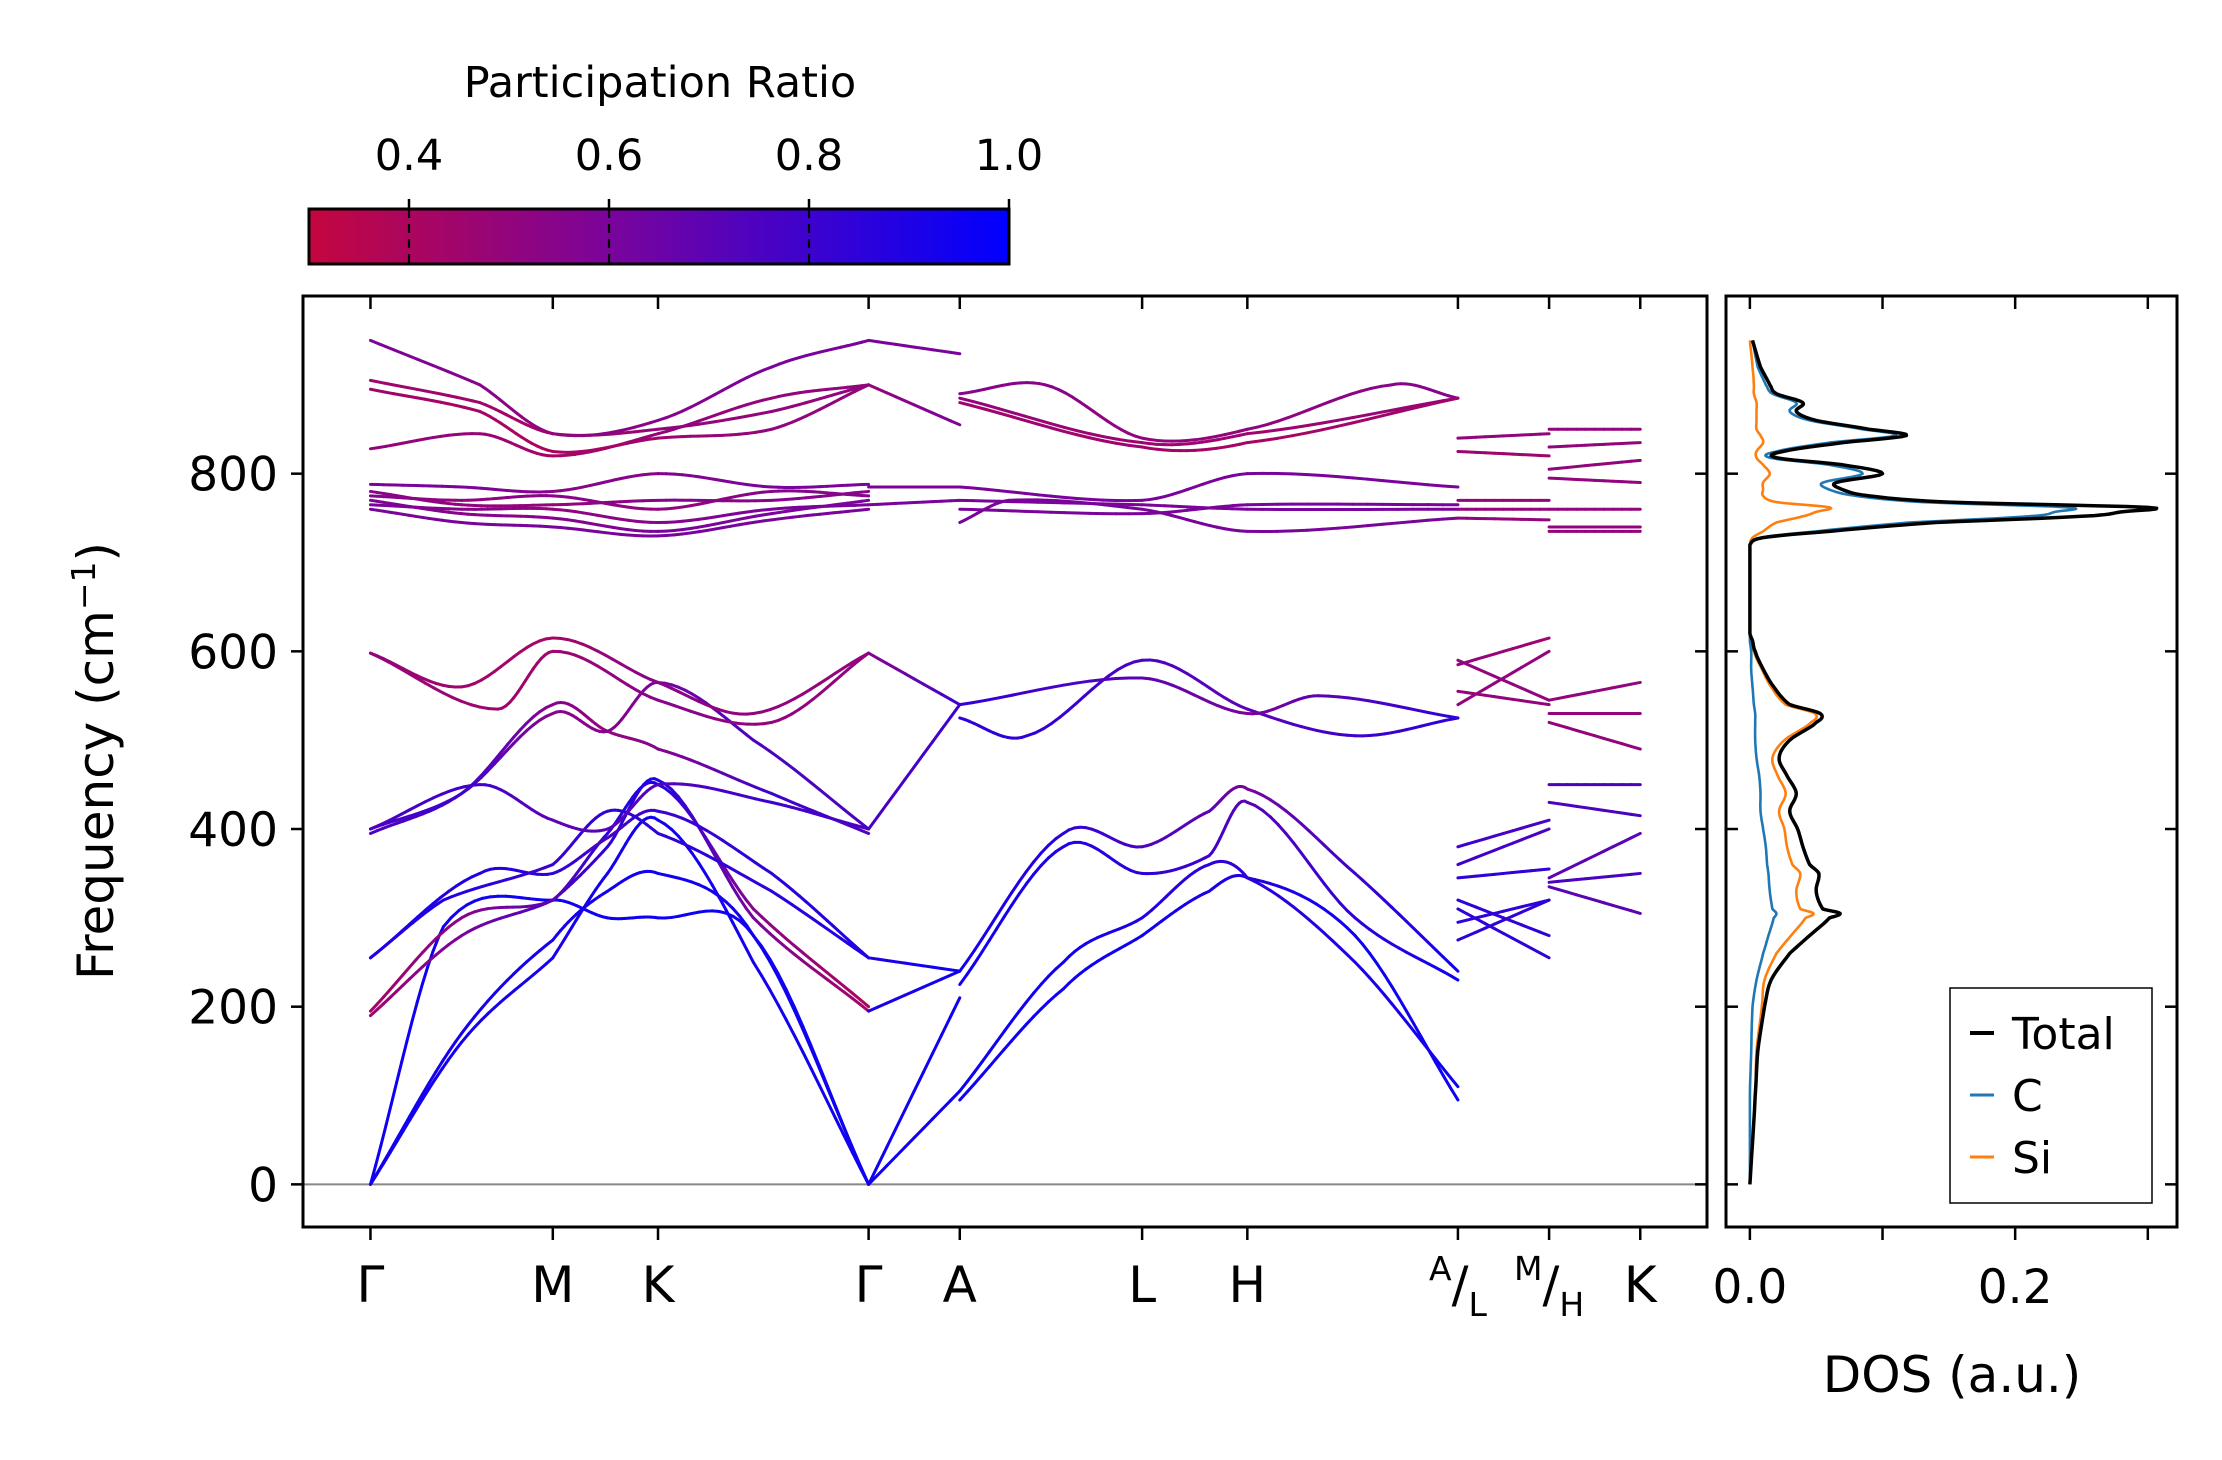 This screenshot has width=2222, height=1460. What do you see at coordinates (609, 156) in the screenshot?
I see `colorbar-tick-label: 0.6` at bounding box center [609, 156].